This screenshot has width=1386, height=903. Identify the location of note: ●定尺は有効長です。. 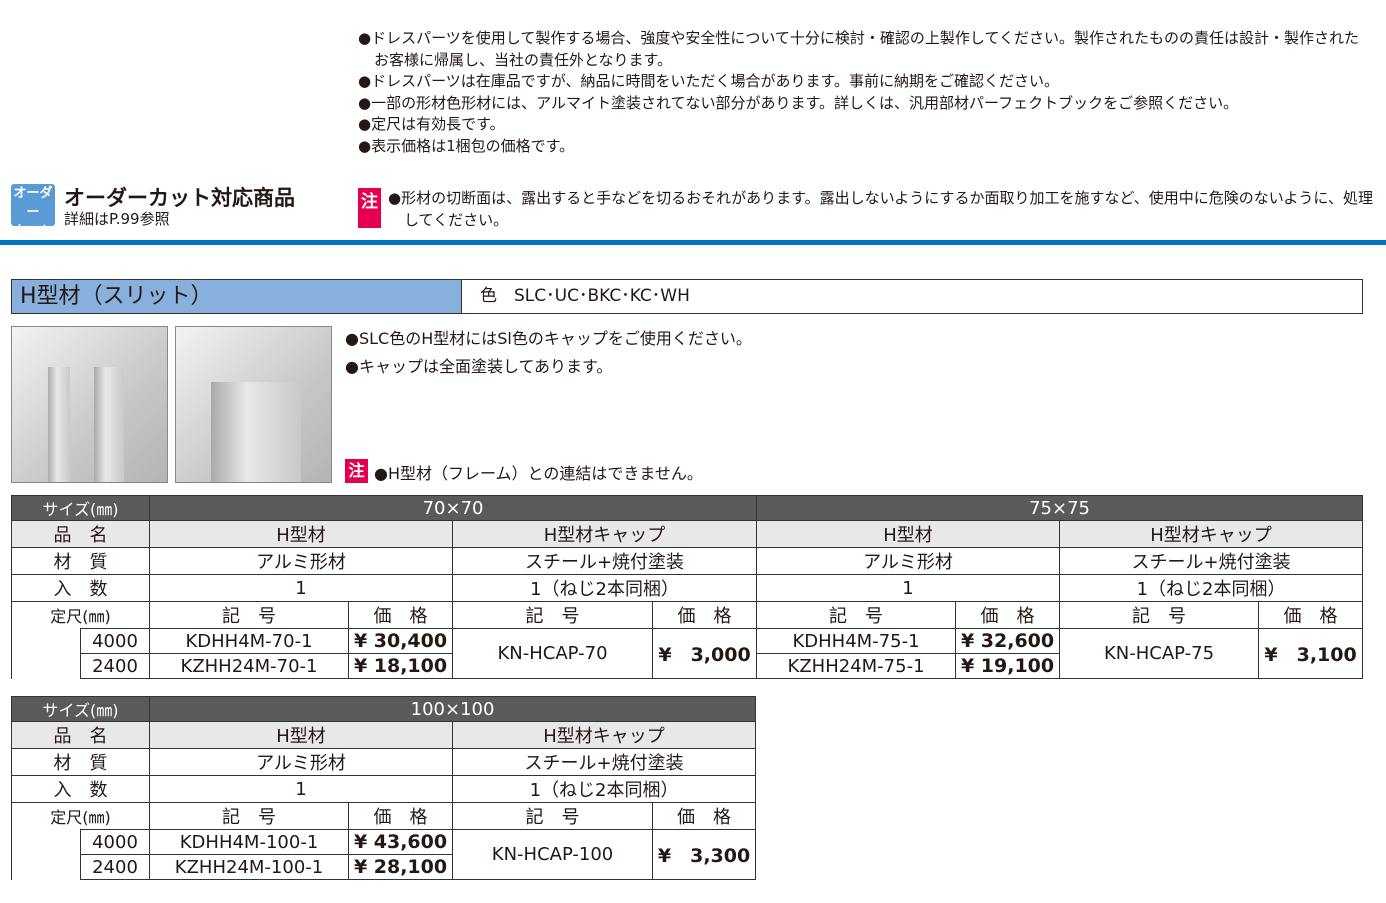
(431, 124).